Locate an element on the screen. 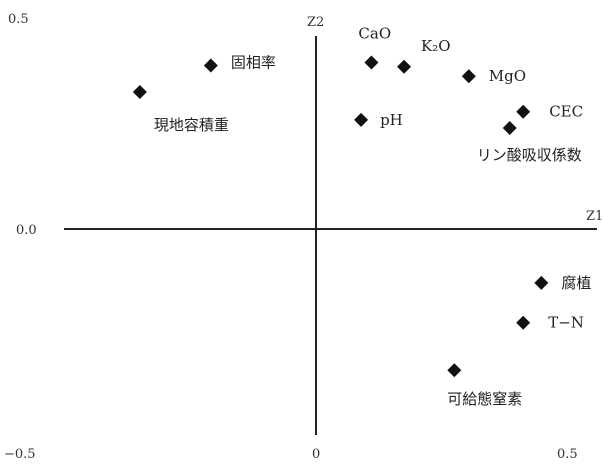 This screenshot has height=466, width=603. data-point-label: CEC is located at coordinates (566, 112).